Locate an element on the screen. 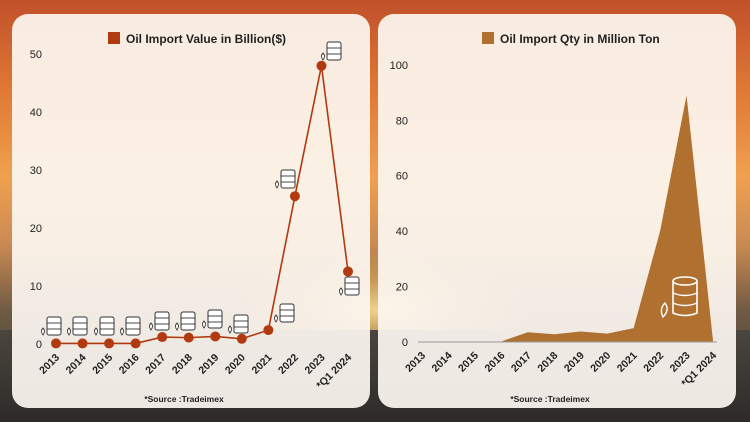 The image size is (750, 422). data-point-2018 is located at coordinates (188, 337).